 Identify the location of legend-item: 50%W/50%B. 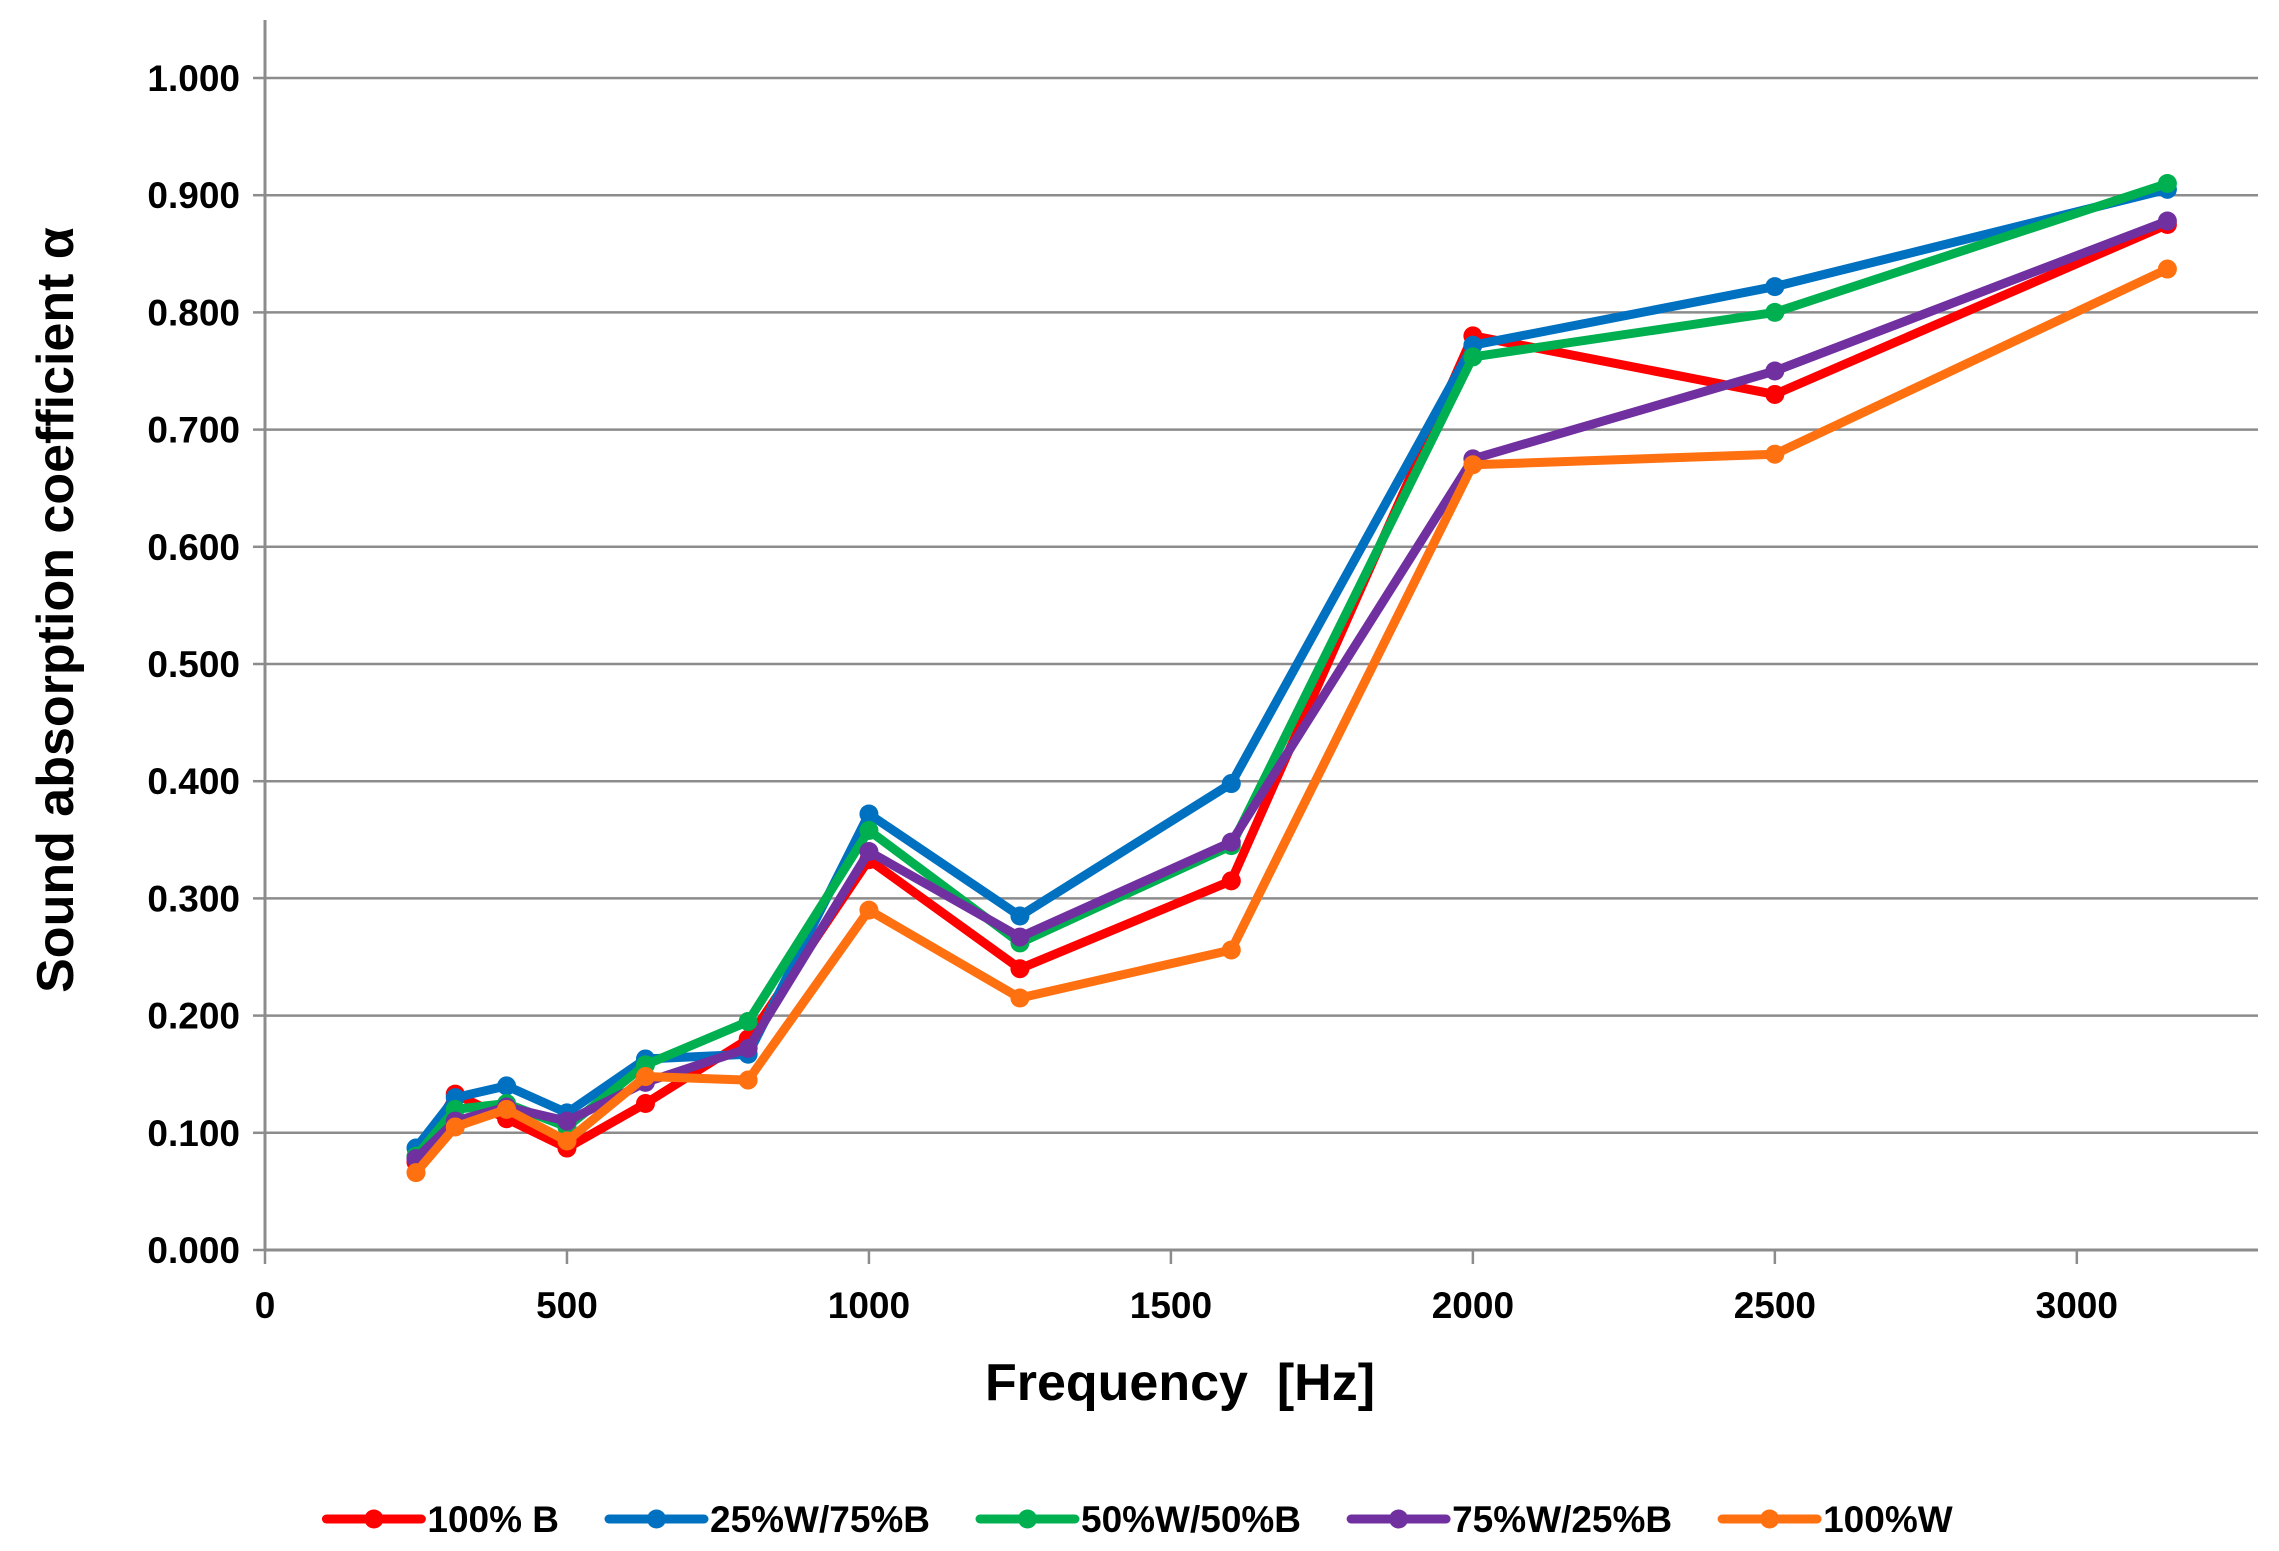
(1138, 1519).